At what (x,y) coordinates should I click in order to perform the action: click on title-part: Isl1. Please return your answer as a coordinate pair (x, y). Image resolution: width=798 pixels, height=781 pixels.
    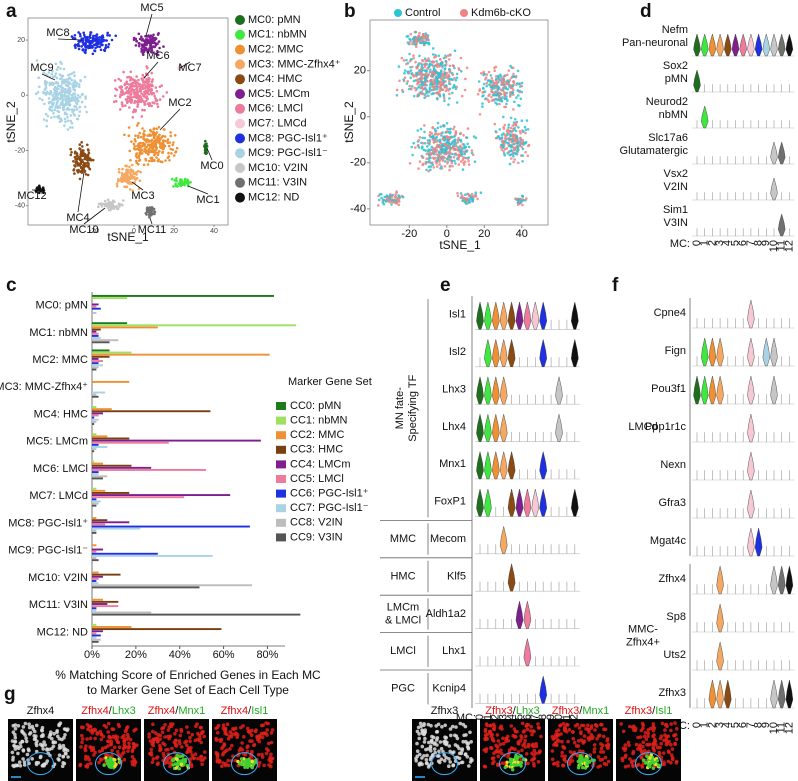
    Looking at the image, I should click on (259, 711).